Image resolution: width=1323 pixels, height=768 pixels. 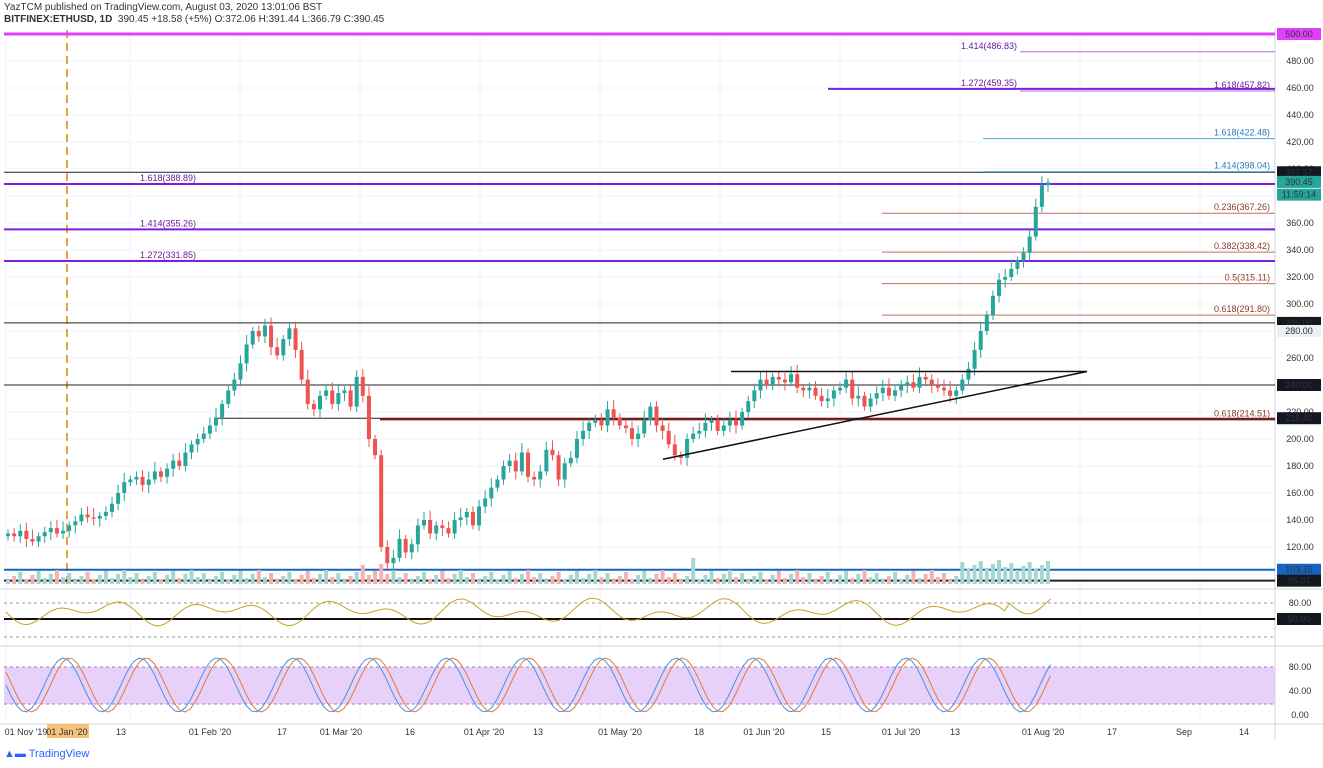 I want to click on time-tick: 16, so click(x=410, y=732).